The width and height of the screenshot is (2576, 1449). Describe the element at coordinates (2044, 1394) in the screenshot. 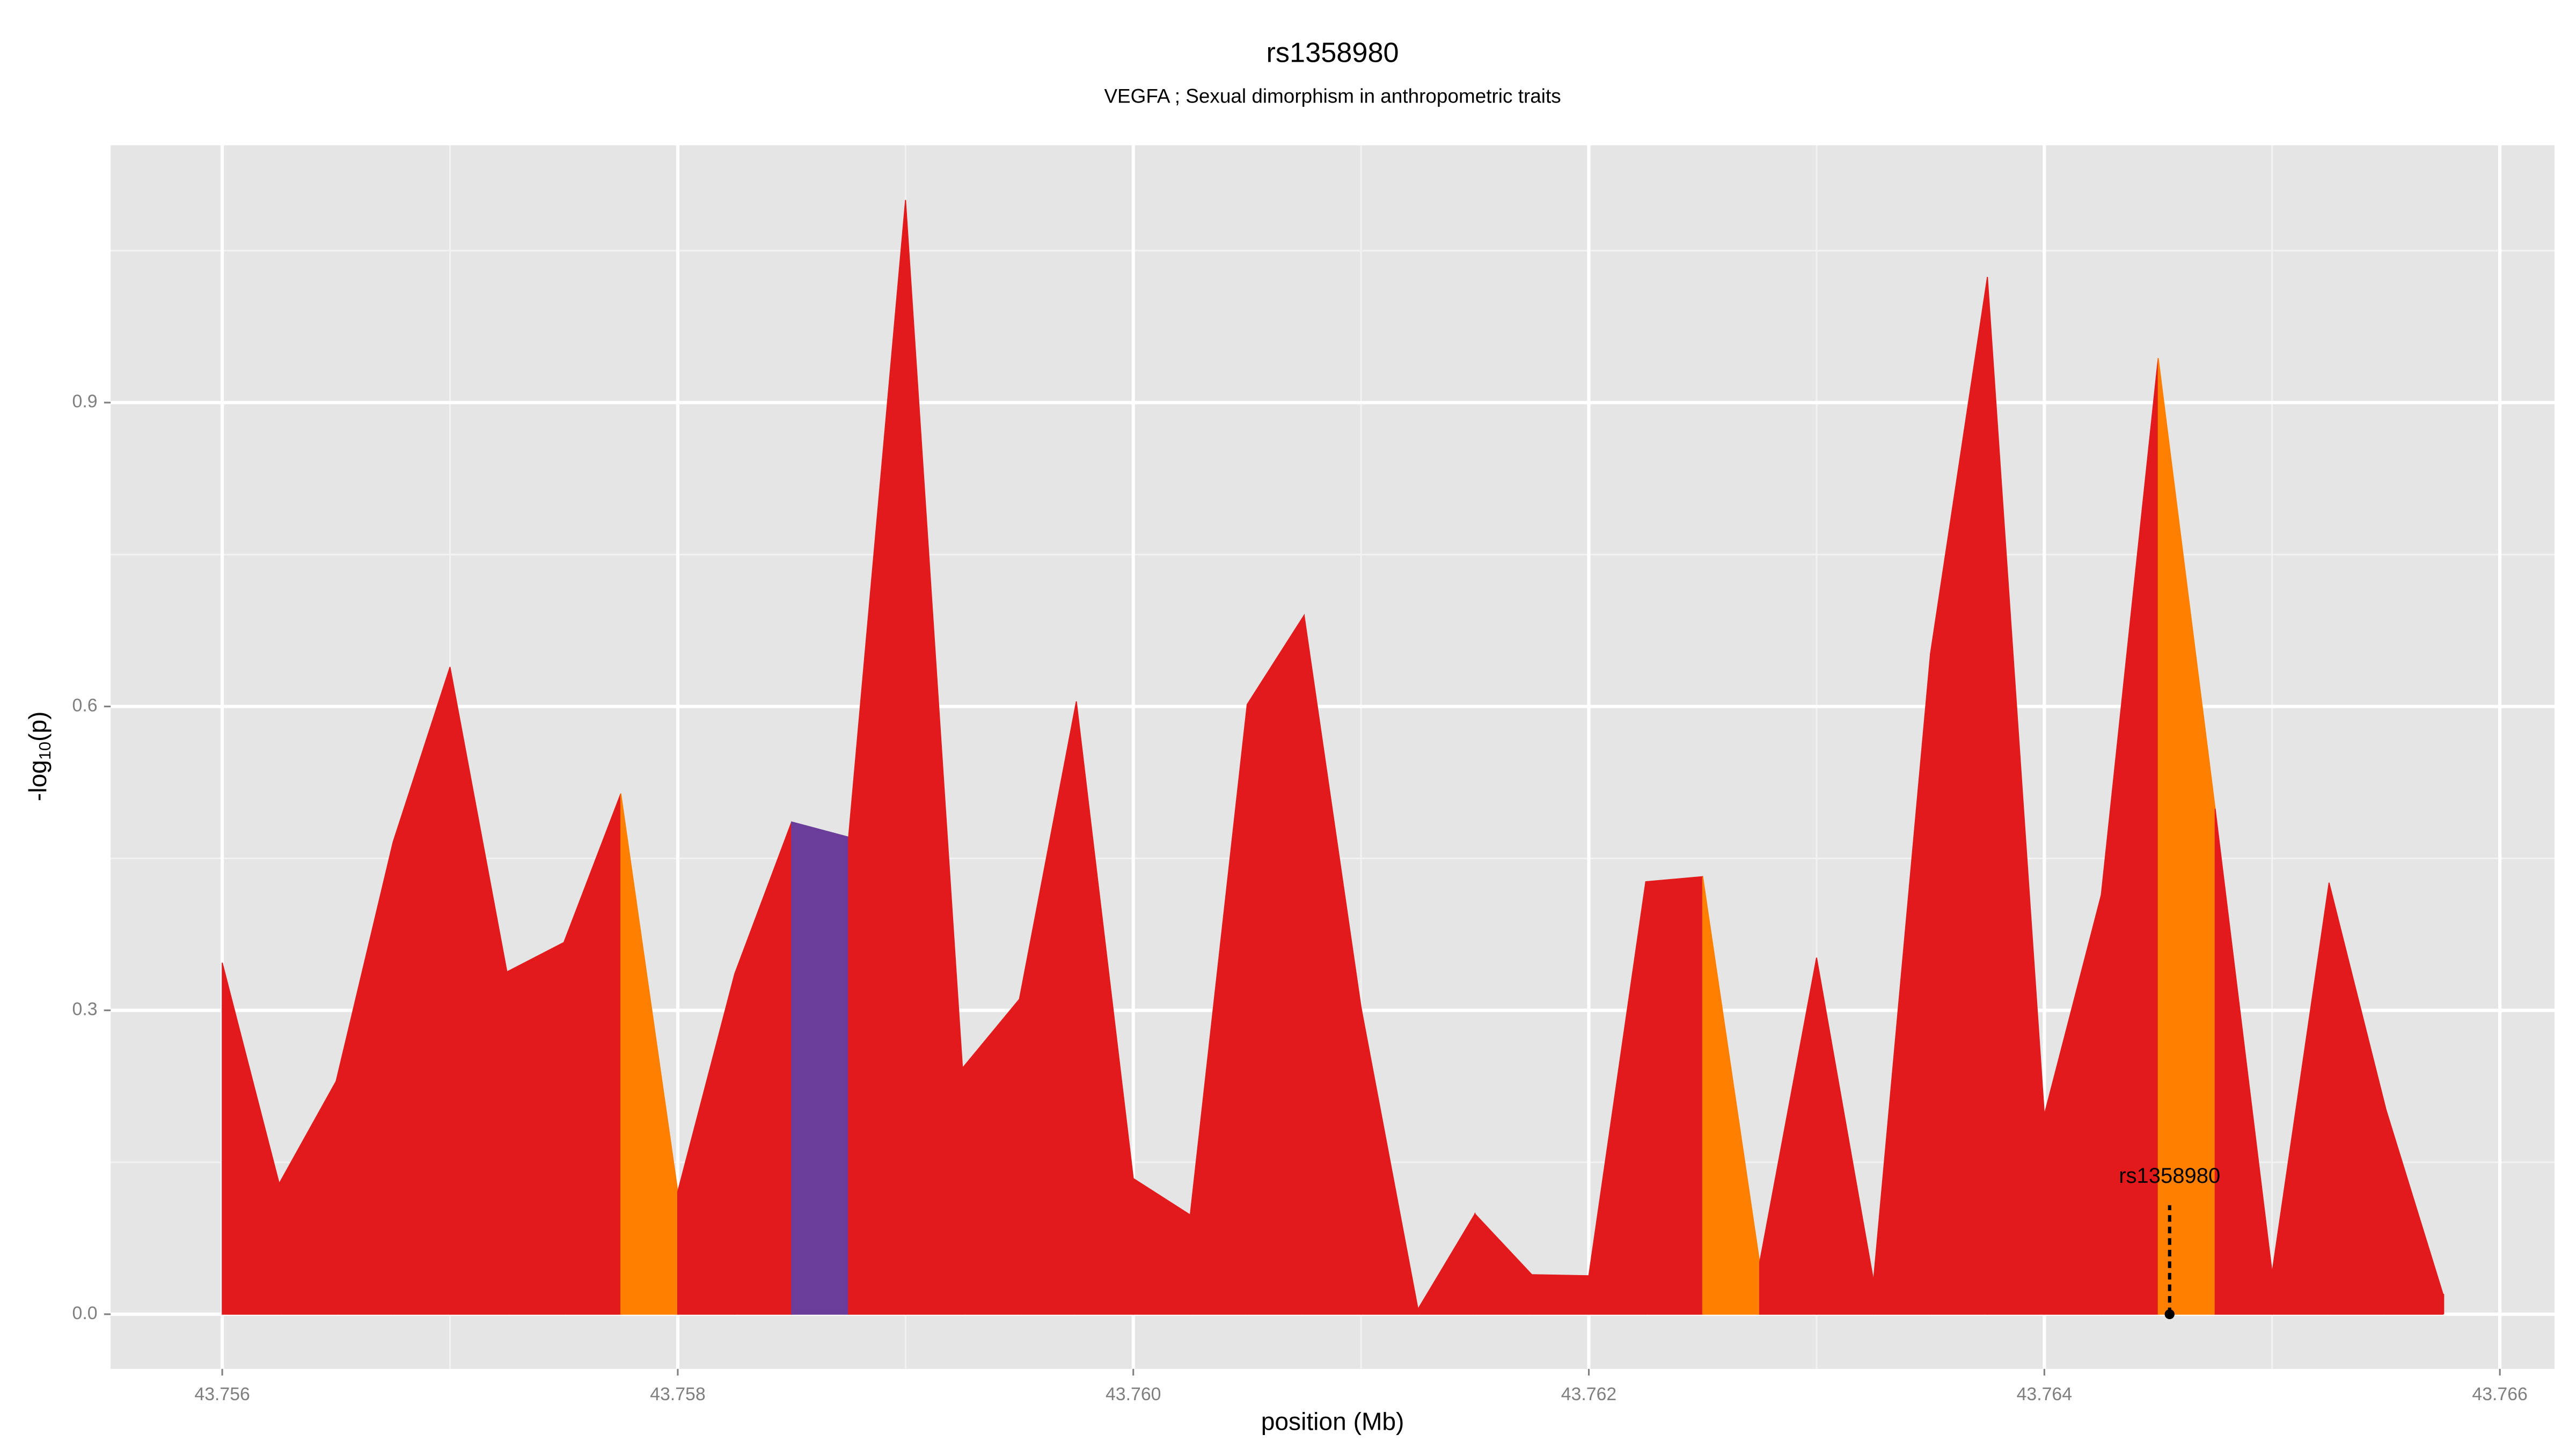

I see `x-tick-label: 43.764` at that location.